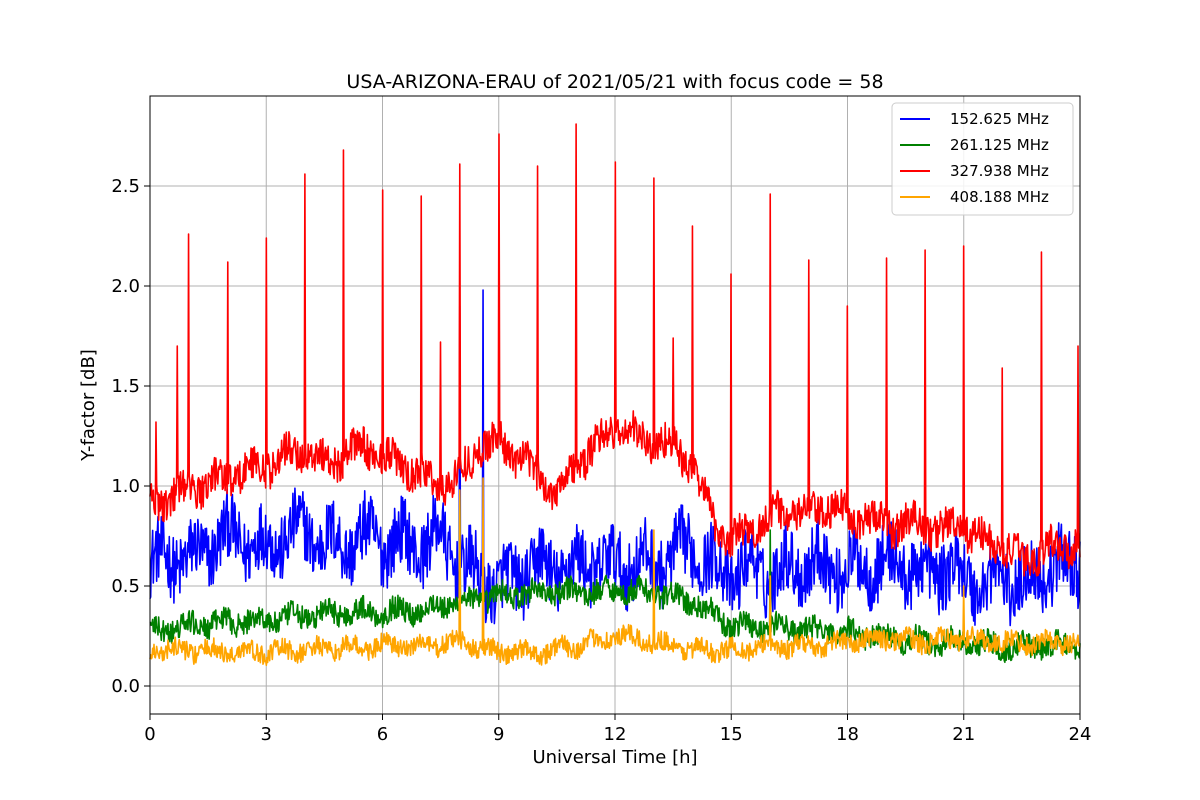  I want to click on y-axis-ticks: 0.0 0.5 1.0 1.5 2.0 2.5, so click(130, 436).